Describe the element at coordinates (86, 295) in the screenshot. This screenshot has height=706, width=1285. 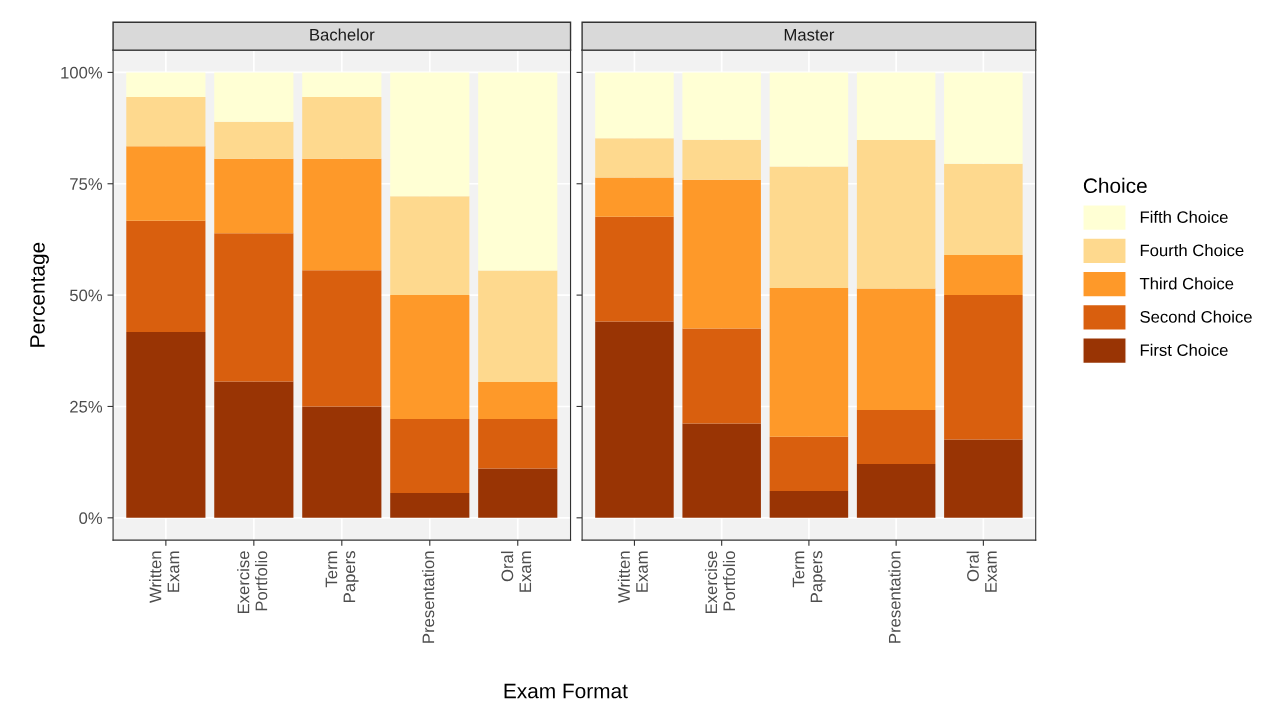
I see `y-tick-label: 50%` at that location.